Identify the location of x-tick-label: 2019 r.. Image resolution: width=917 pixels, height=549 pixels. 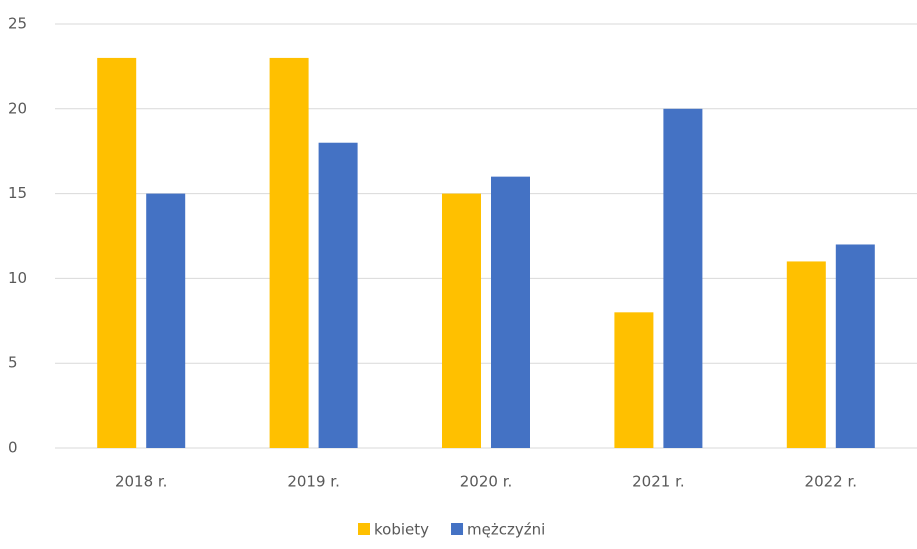
(313, 482).